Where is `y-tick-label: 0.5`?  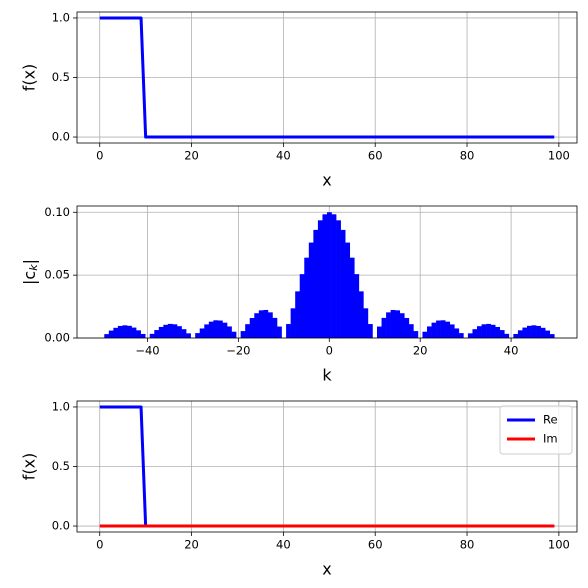
y-tick-label: 0.5 is located at coordinates (61, 77).